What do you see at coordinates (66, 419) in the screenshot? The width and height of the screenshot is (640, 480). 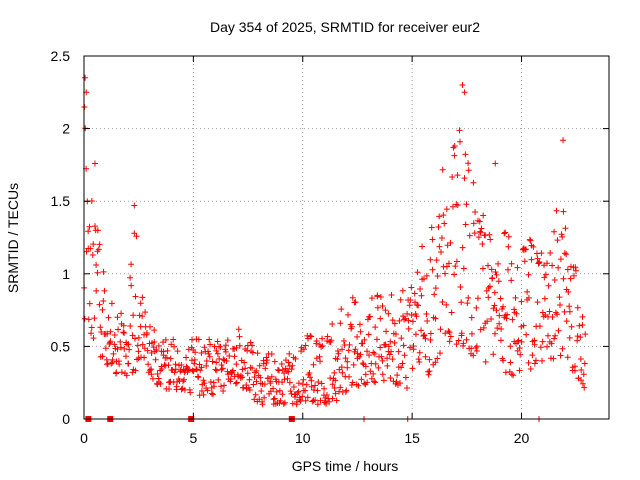 I see `y-tick-label: 0` at bounding box center [66, 419].